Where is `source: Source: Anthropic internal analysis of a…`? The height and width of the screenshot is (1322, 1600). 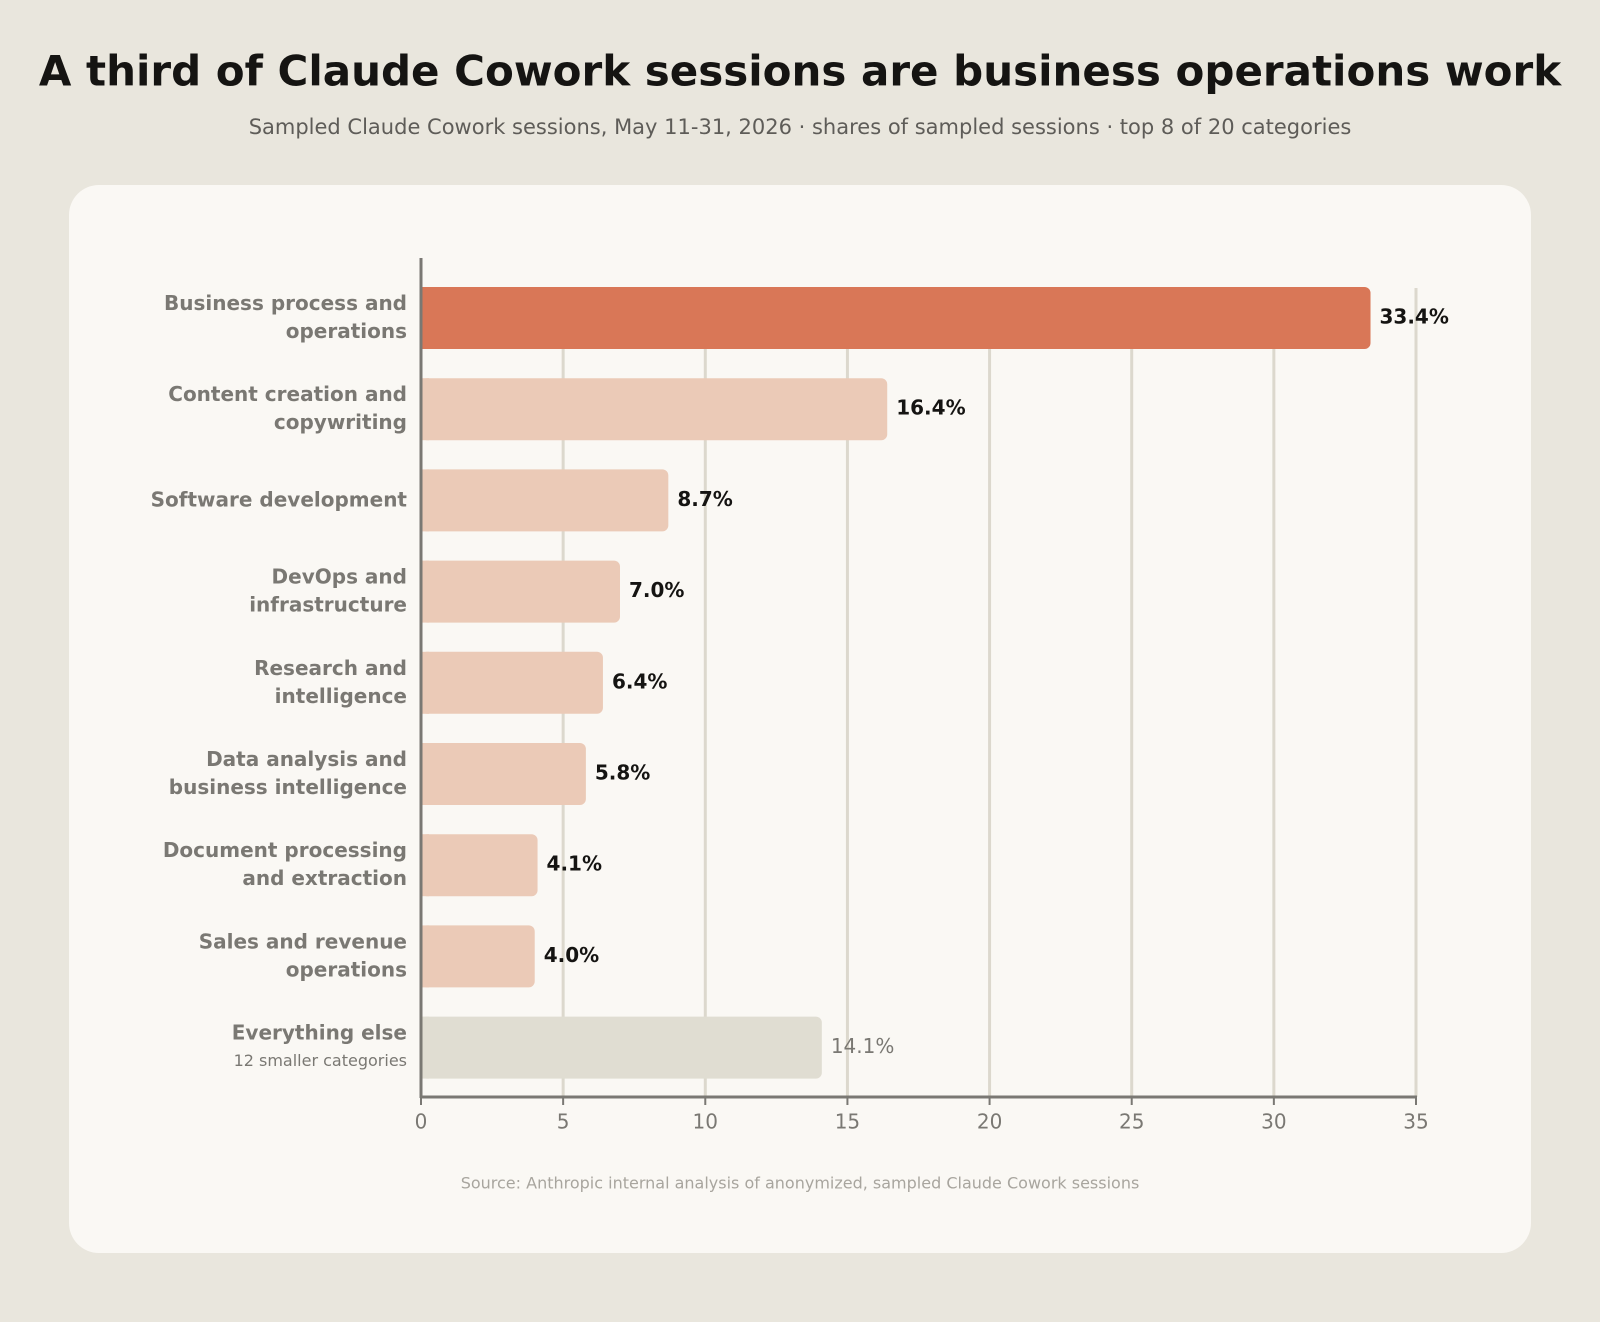
source: Source: Anthropic internal analysis of a… is located at coordinates (800, 1183).